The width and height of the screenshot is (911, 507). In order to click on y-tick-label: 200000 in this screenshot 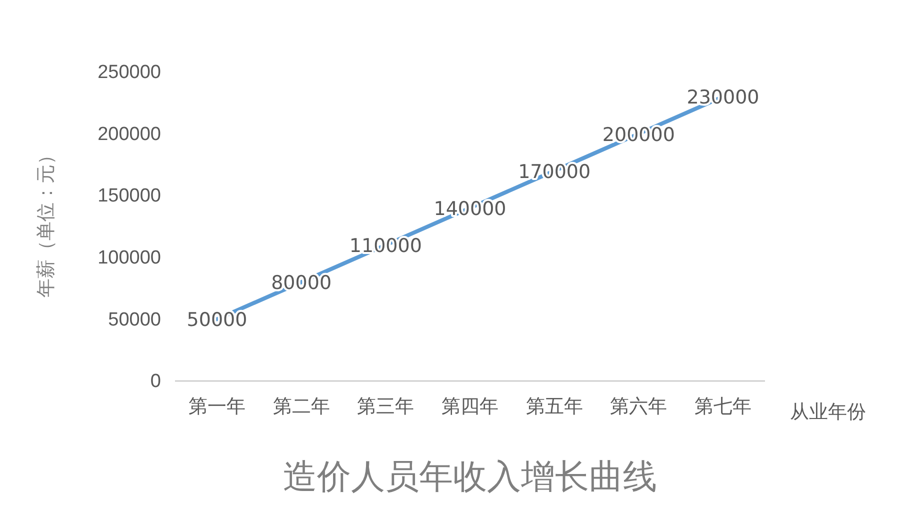, I will do `click(129, 134)`.